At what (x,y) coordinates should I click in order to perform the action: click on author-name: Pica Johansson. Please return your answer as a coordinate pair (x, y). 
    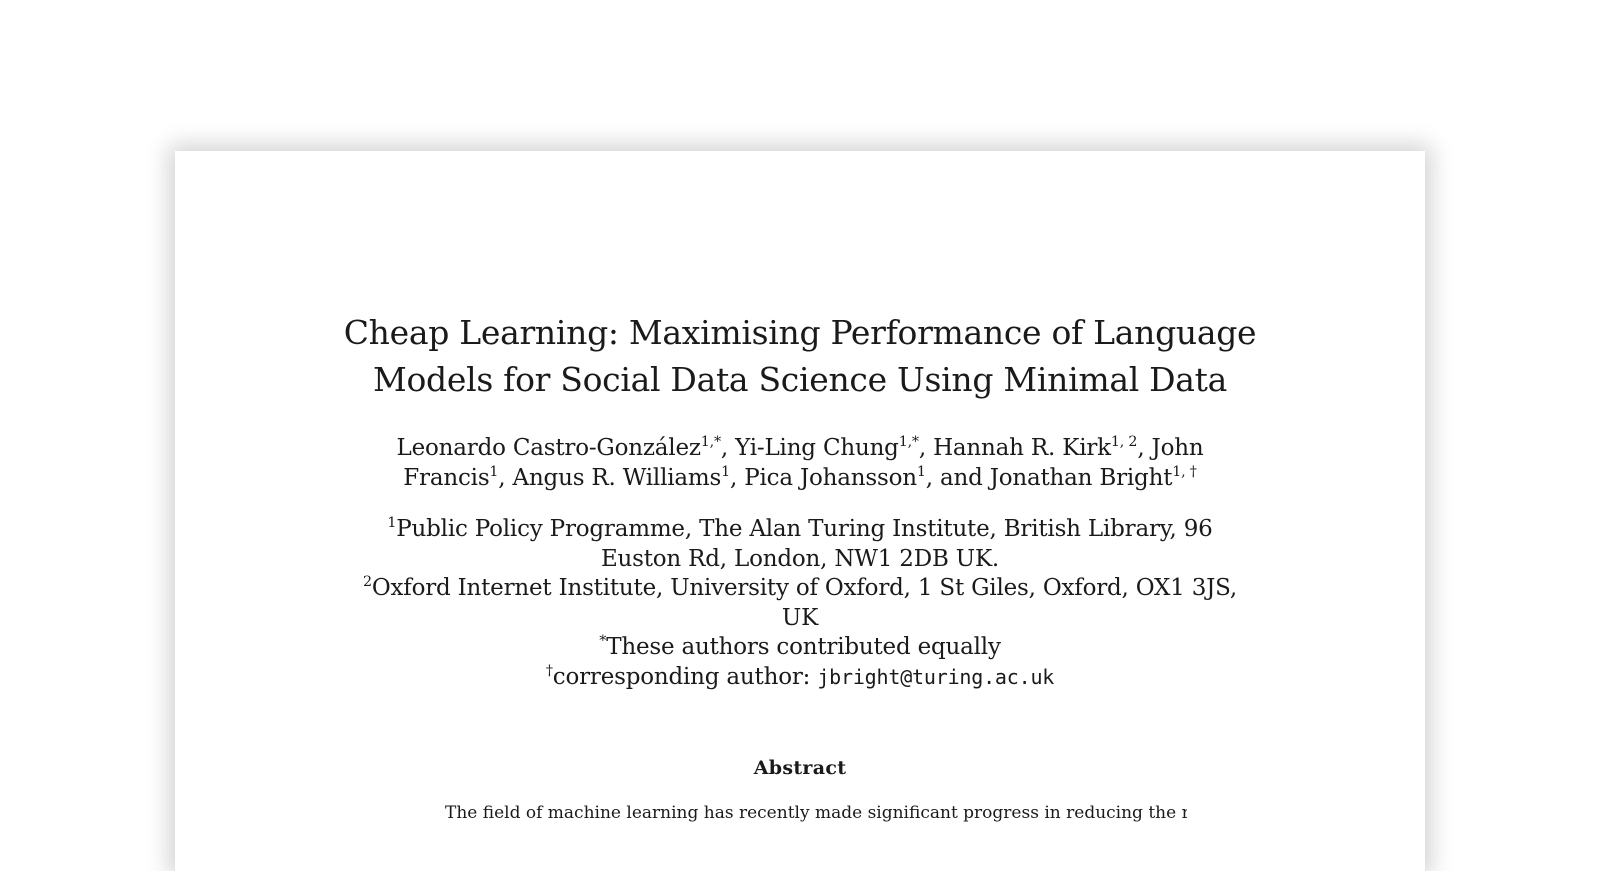
    Looking at the image, I should click on (830, 478).